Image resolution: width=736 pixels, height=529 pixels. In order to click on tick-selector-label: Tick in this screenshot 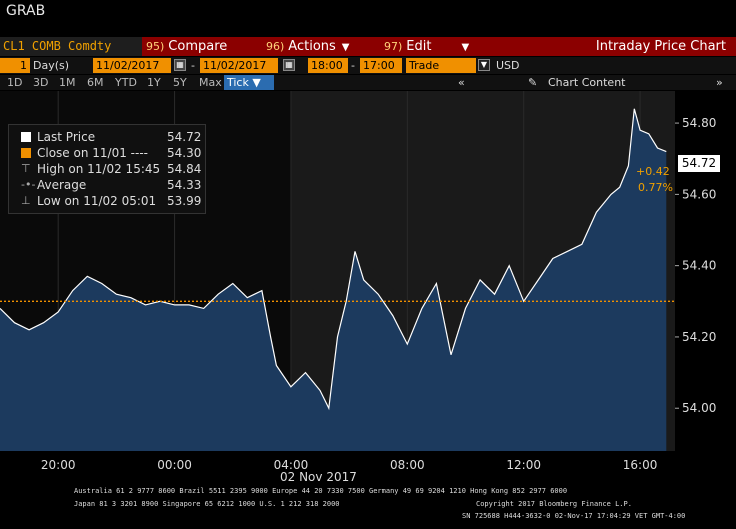, I will do `click(238, 82)`.